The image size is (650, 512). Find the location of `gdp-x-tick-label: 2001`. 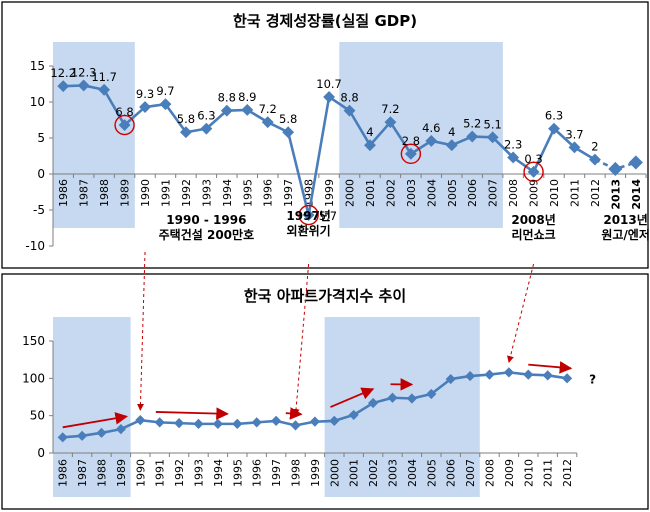

gdp-x-tick-label: 2001 is located at coordinates (370, 193).